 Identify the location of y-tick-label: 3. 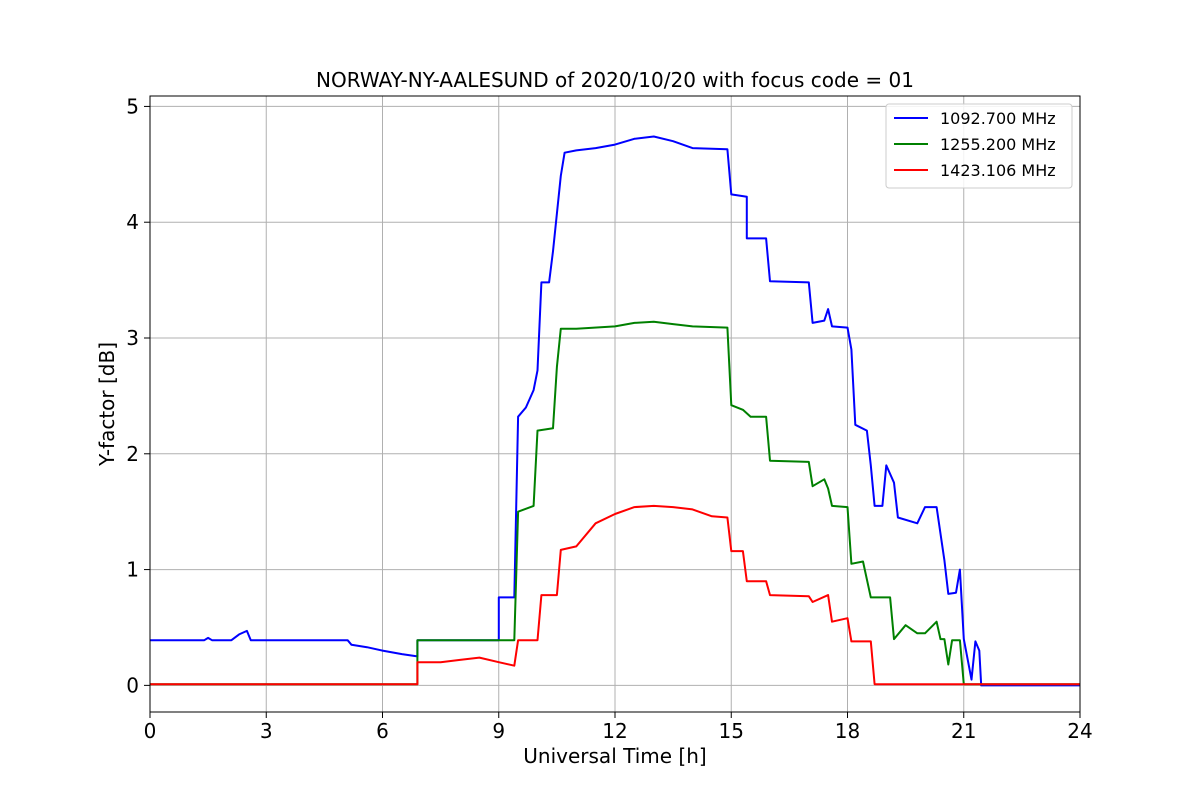
(132, 338).